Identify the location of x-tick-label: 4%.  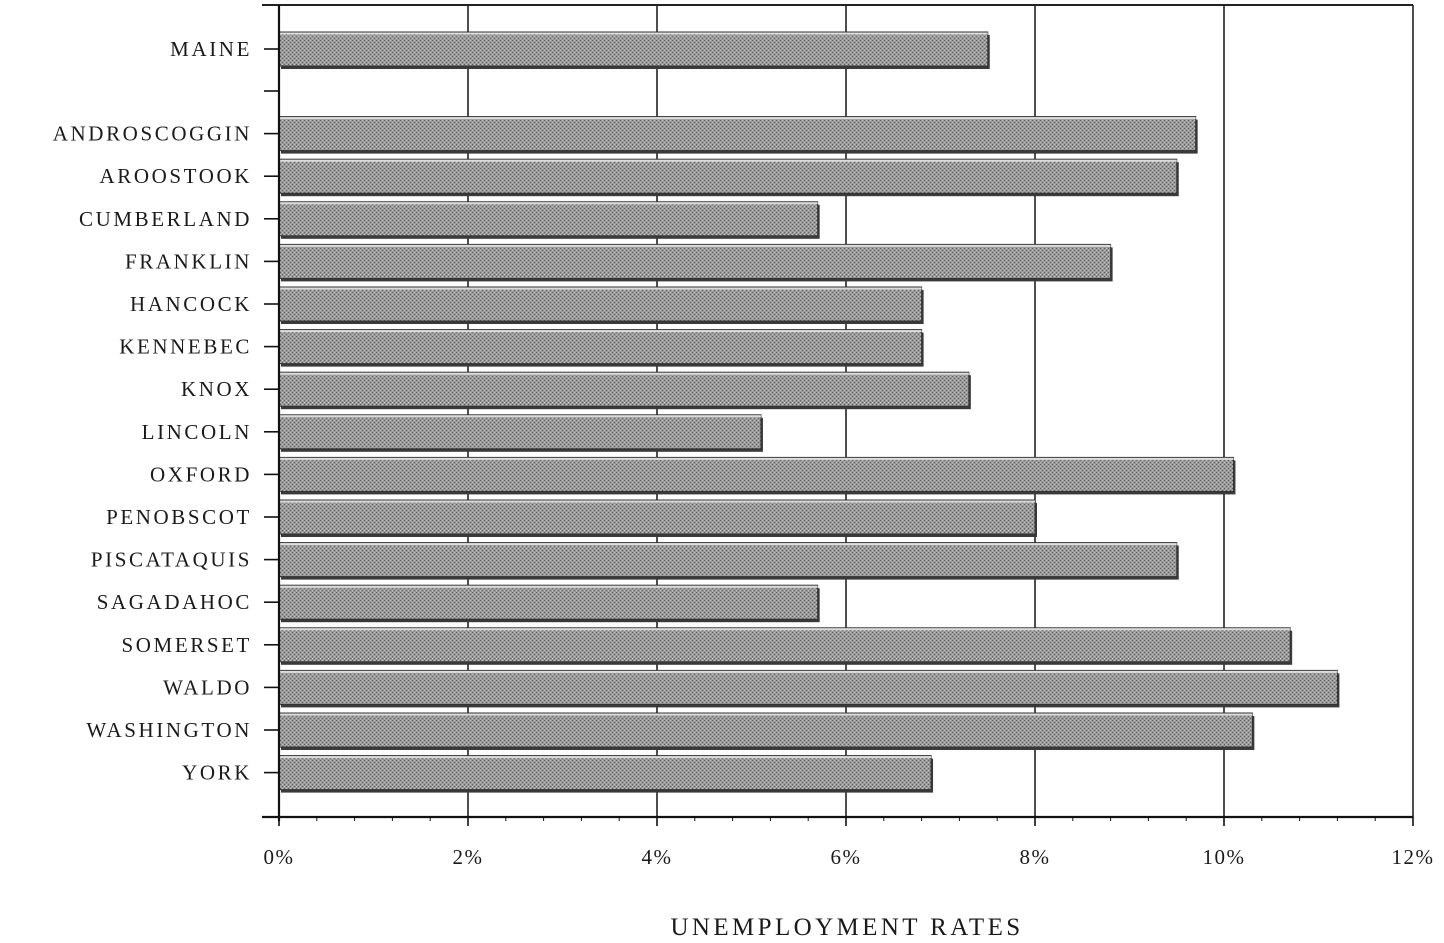
(657, 857).